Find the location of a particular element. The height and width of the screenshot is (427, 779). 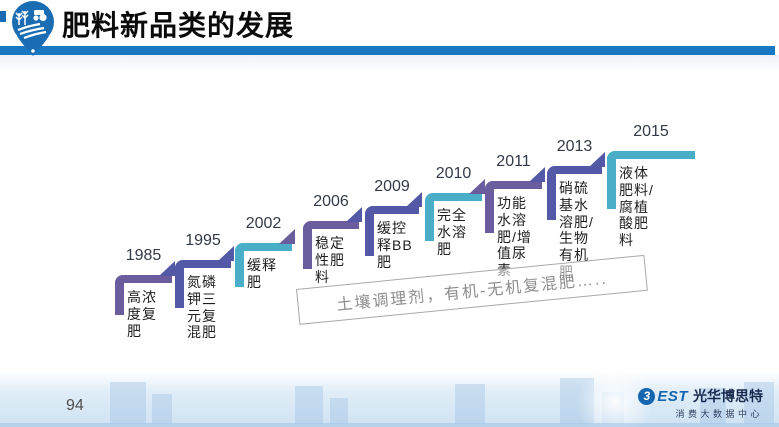

timeline-step: 2009 缓控 释BB 肥 is located at coordinates (393, 224).